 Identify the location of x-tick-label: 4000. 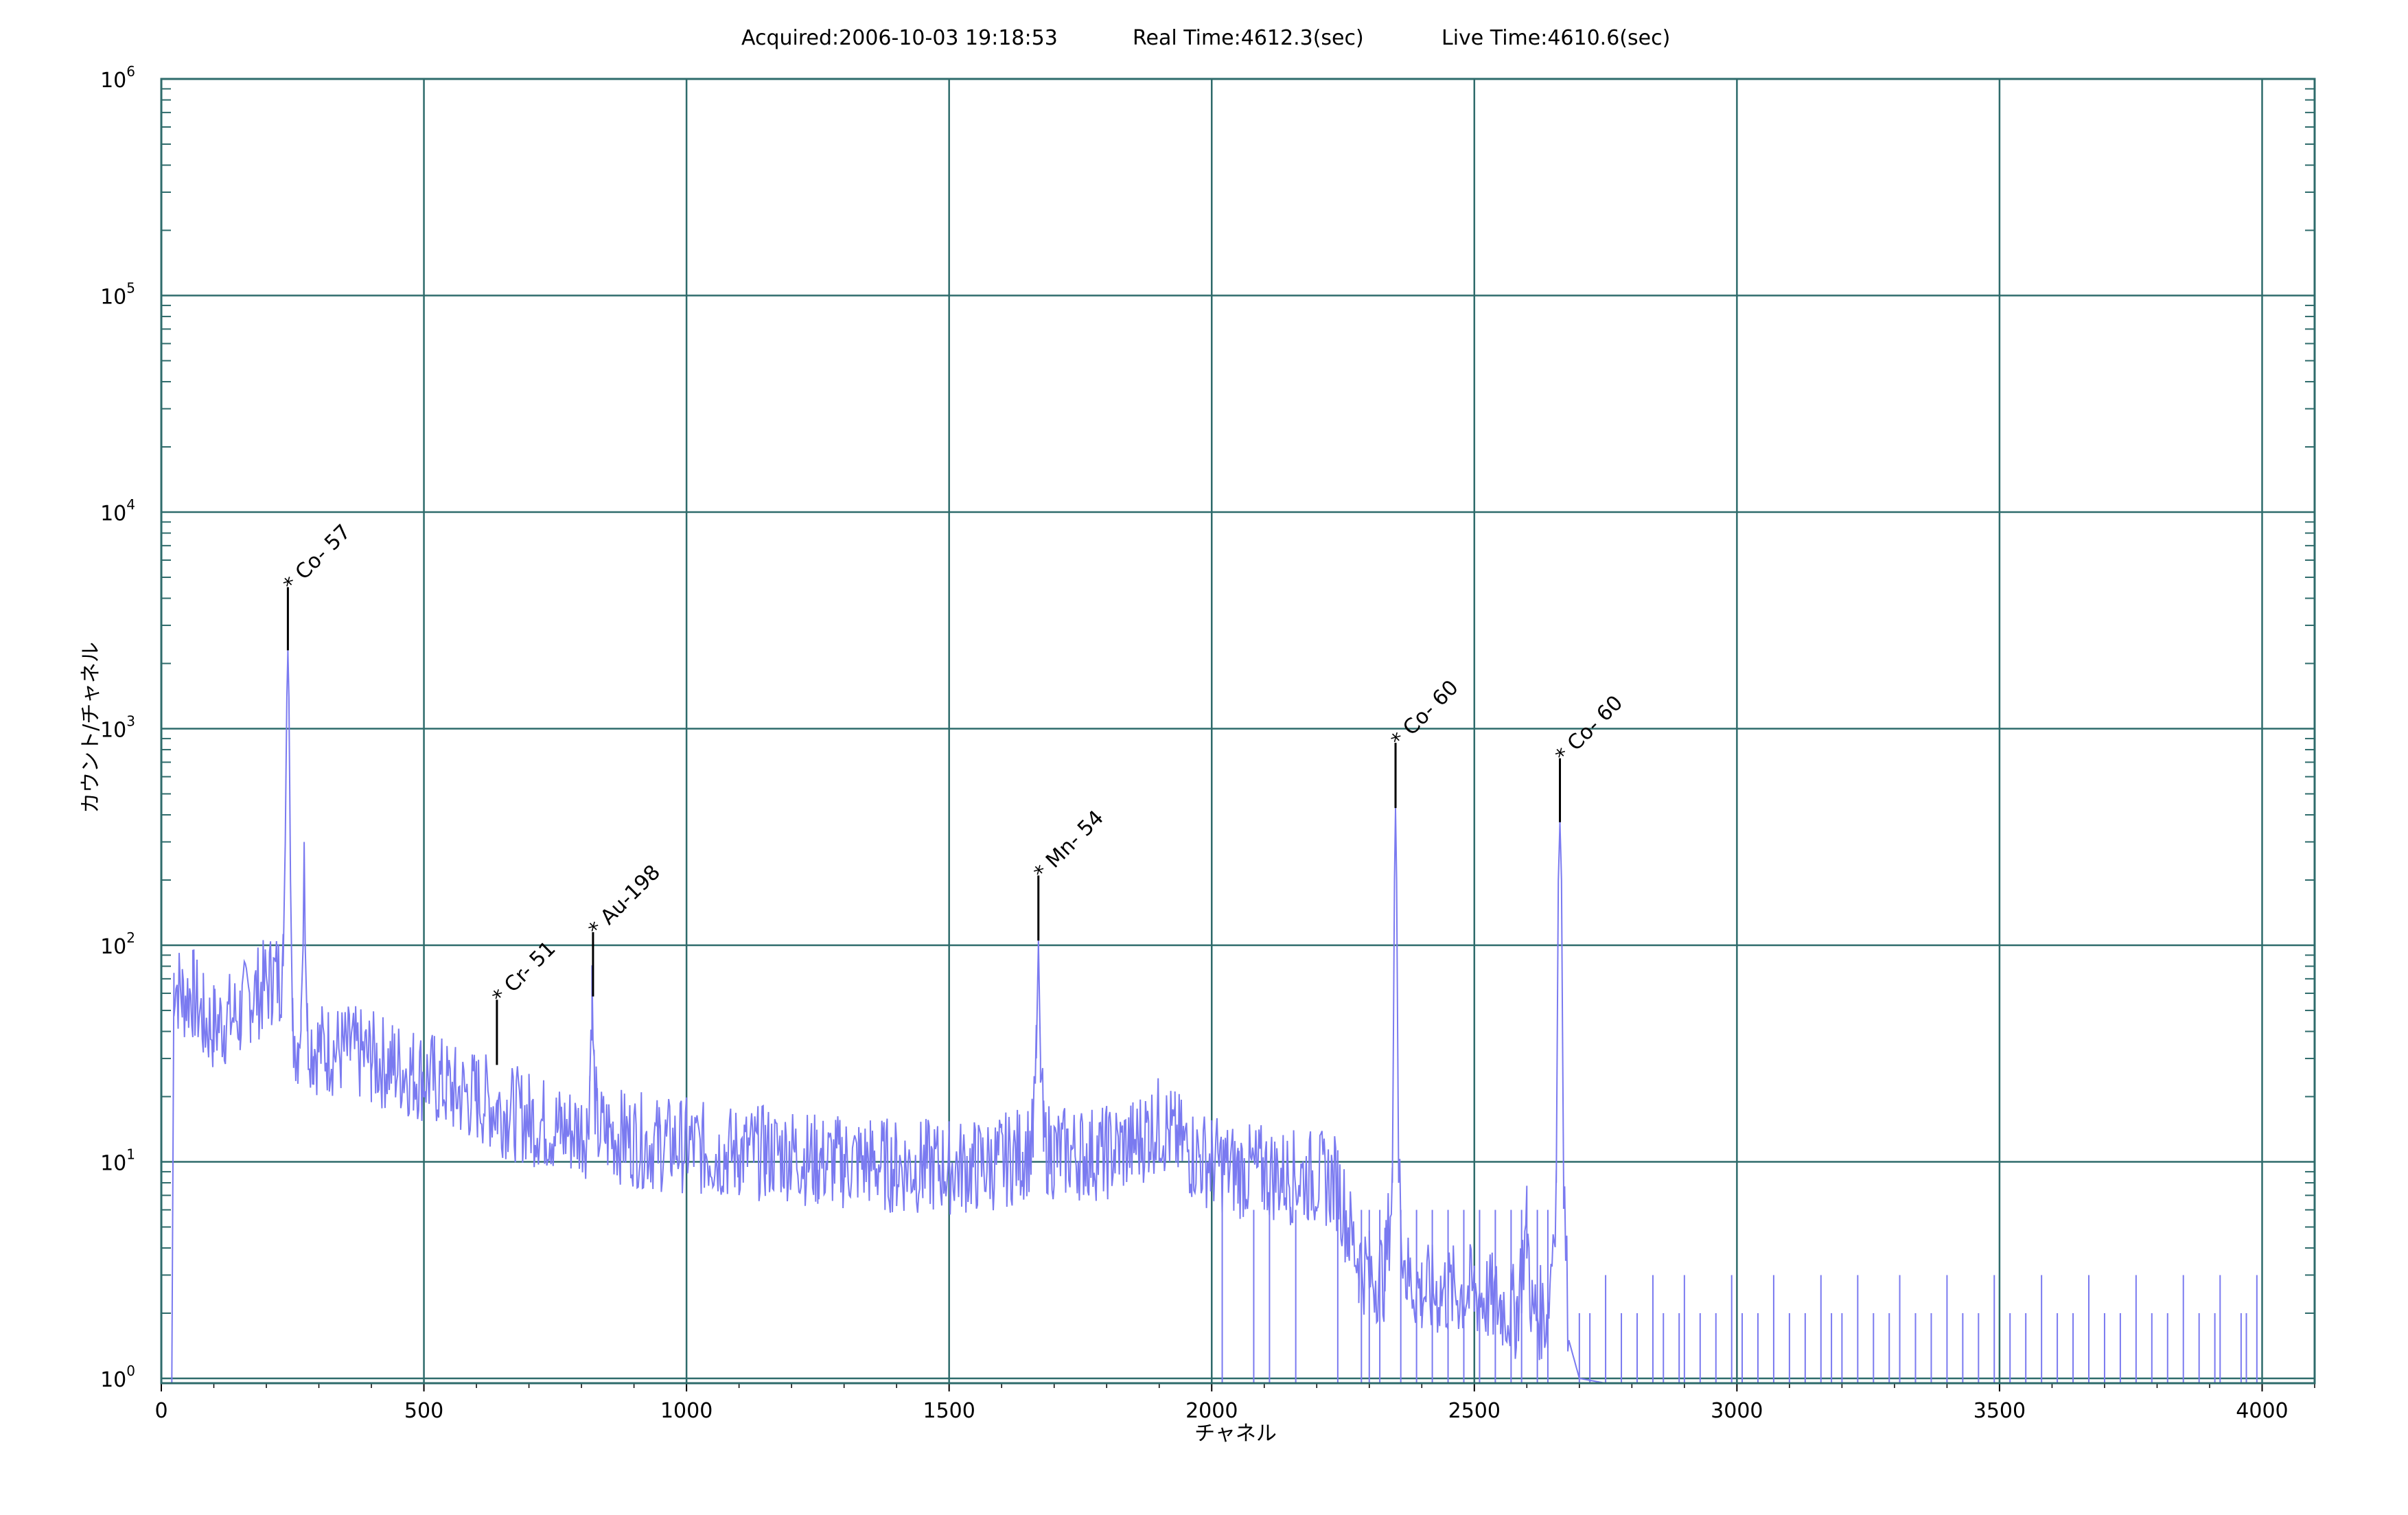
(2262, 1411).